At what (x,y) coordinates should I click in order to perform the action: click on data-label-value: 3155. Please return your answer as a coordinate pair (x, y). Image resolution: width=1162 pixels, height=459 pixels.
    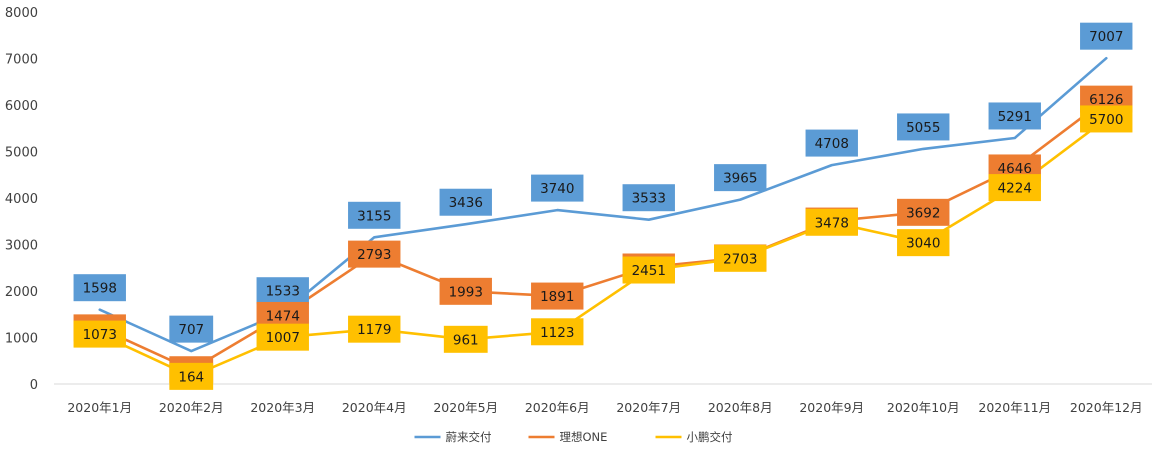
    Looking at the image, I should click on (374, 216).